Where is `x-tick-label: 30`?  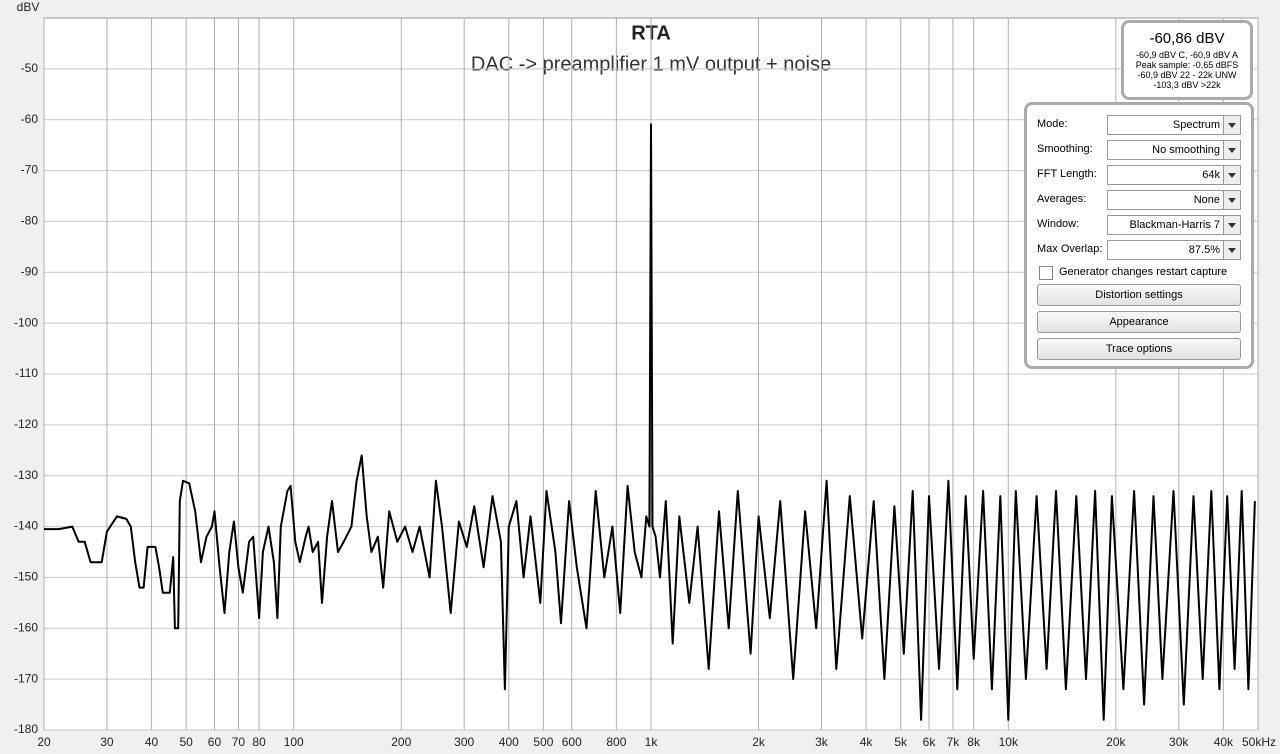
x-tick-label: 30 is located at coordinates (107, 742).